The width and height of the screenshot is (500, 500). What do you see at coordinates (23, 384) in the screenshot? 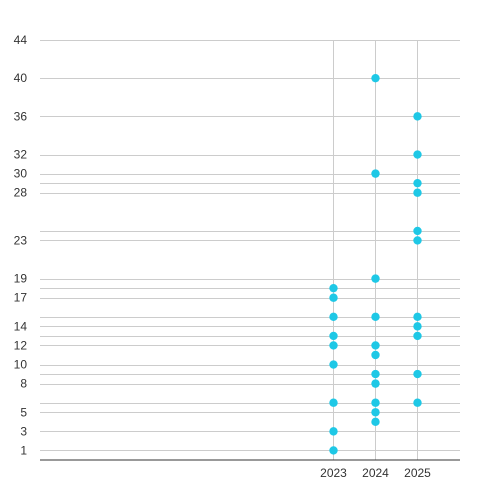
I see `y-tick-label: 8` at bounding box center [23, 384].